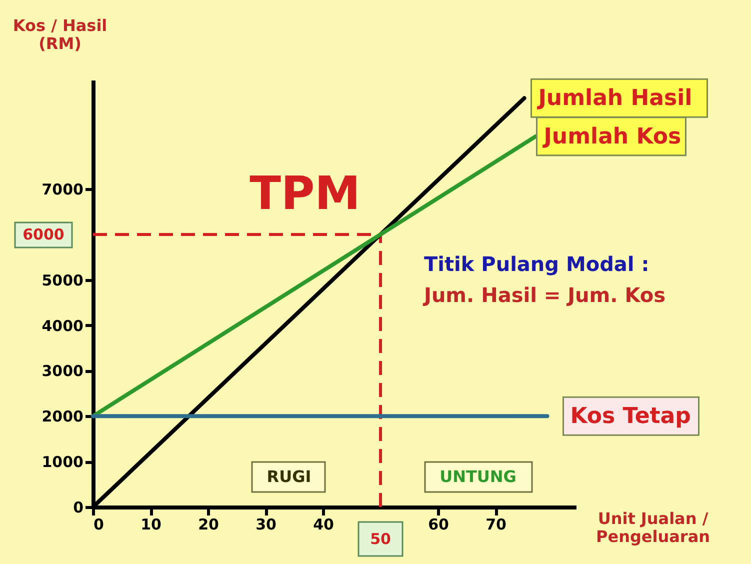 This screenshot has width=751, height=564. I want to click on y-tick-label: 2000, so click(63, 417).